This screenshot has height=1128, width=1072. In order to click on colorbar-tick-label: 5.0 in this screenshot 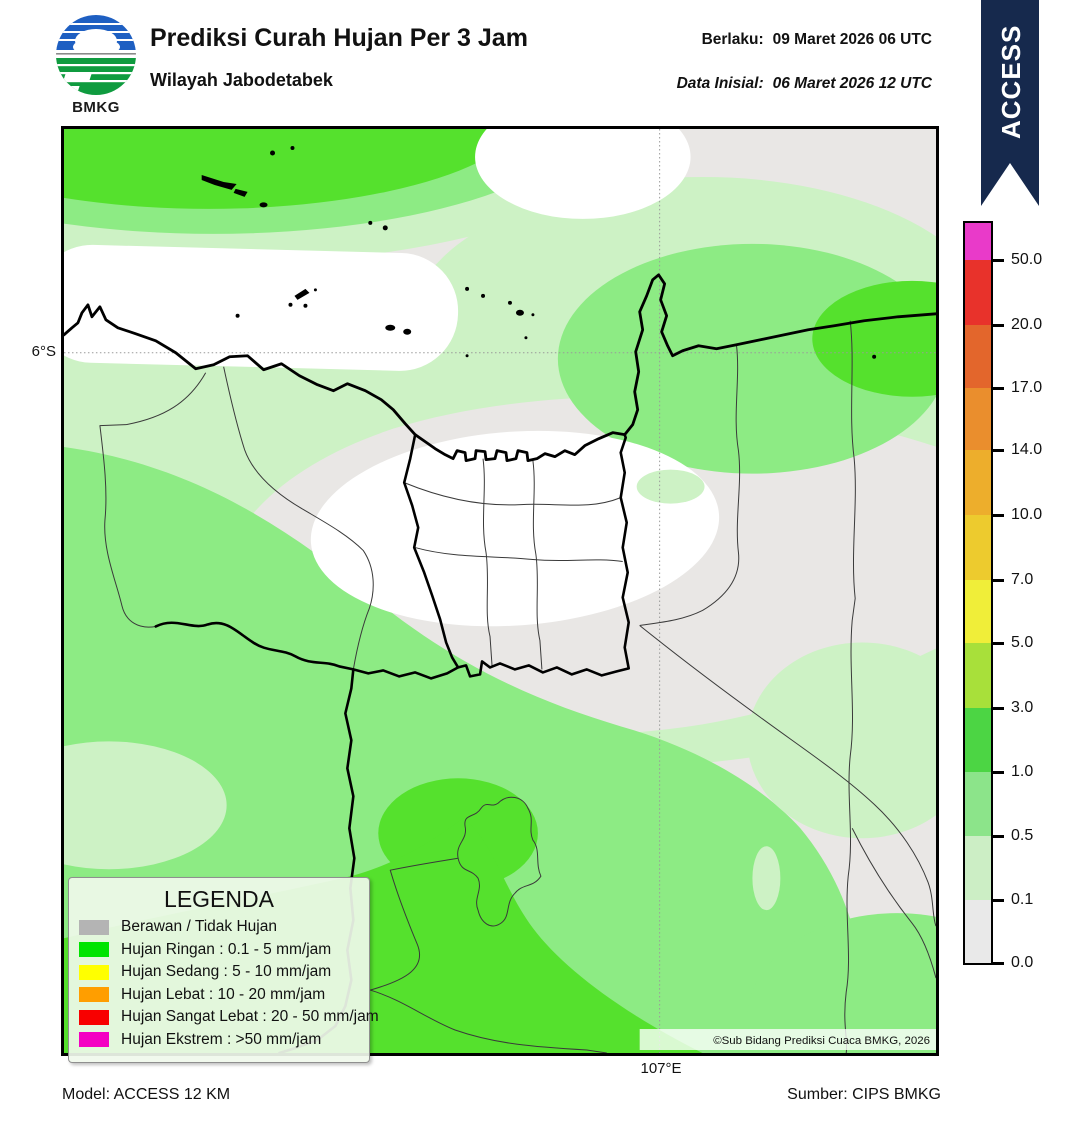, I will do `click(1022, 642)`.